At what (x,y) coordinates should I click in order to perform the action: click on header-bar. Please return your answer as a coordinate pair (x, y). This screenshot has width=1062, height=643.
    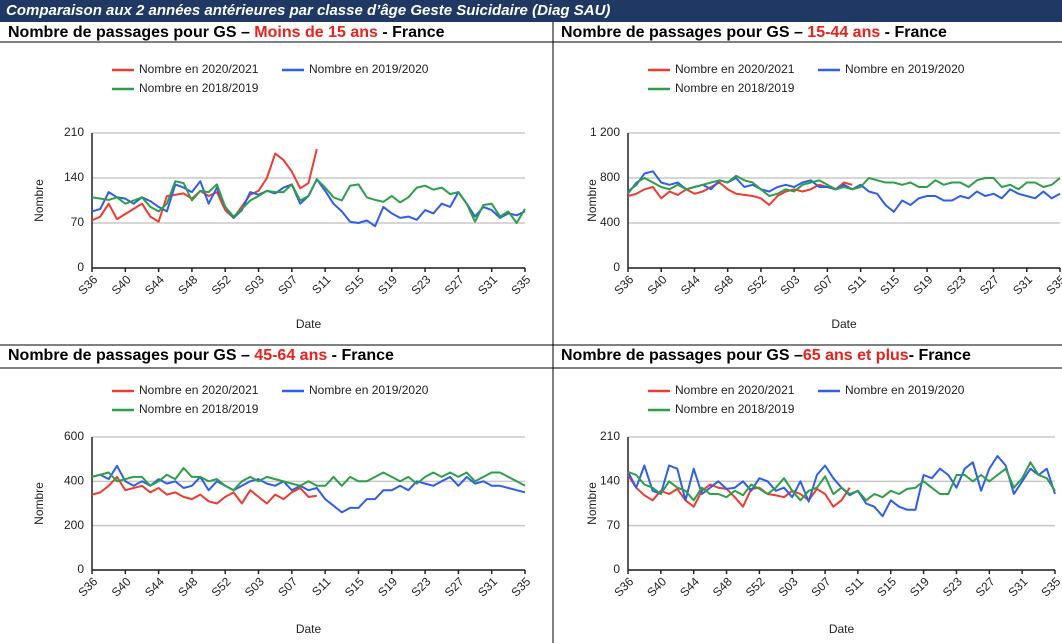
    Looking at the image, I should click on (531, 11).